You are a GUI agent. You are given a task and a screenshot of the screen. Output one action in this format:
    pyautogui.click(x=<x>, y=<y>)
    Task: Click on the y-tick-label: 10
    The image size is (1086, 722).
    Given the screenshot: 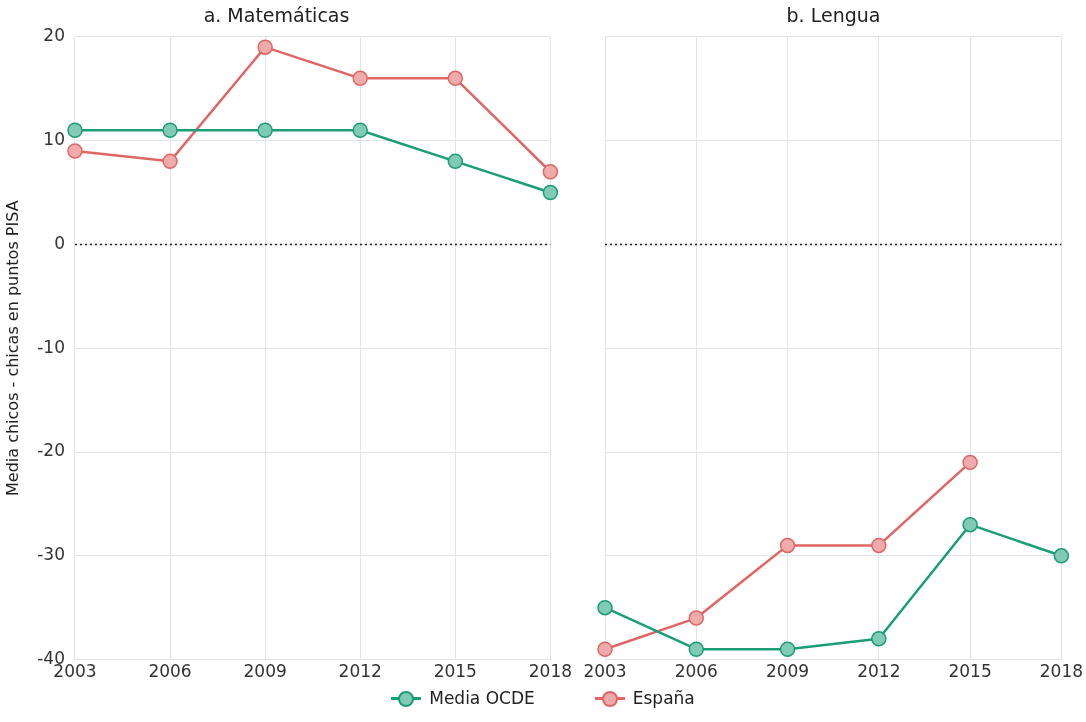 What is the action you would take?
    pyautogui.click(x=54, y=139)
    